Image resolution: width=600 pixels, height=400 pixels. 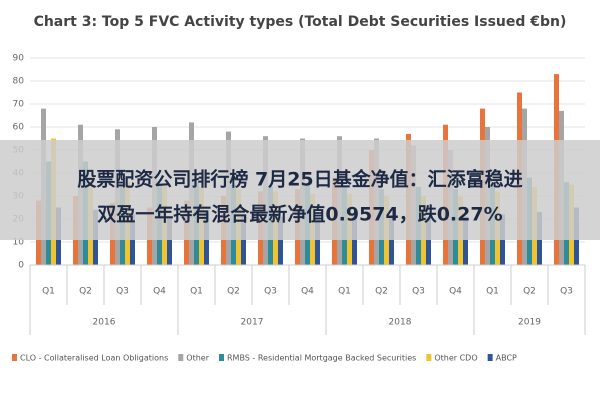 I want to click on legend-label: CLO - Collateralised Loan Obligations, so click(x=94, y=358).